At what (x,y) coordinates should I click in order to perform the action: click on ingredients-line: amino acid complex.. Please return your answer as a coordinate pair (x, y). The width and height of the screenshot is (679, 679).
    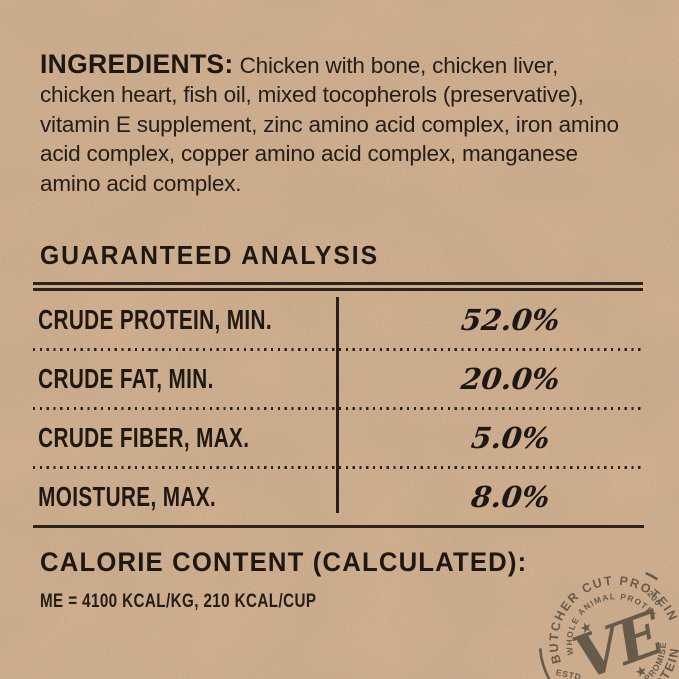
    Looking at the image, I should click on (141, 183).